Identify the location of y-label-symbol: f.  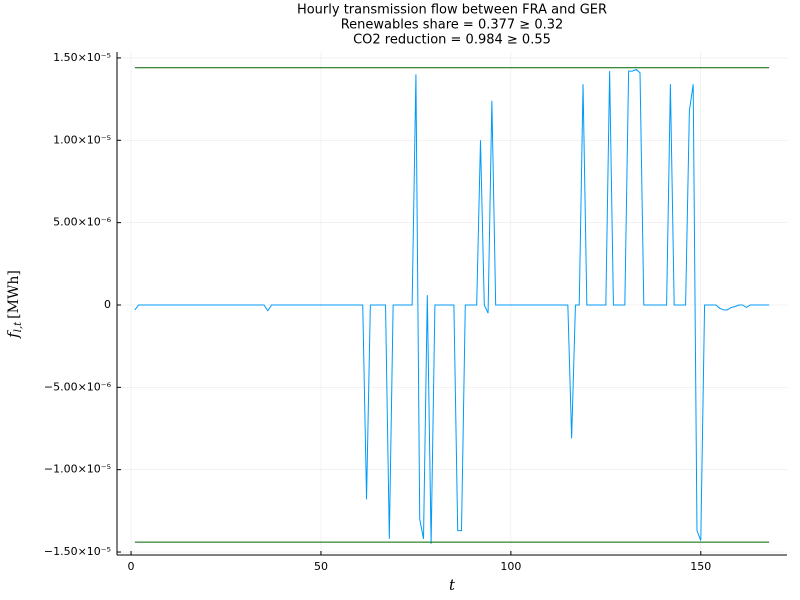
(13, 334).